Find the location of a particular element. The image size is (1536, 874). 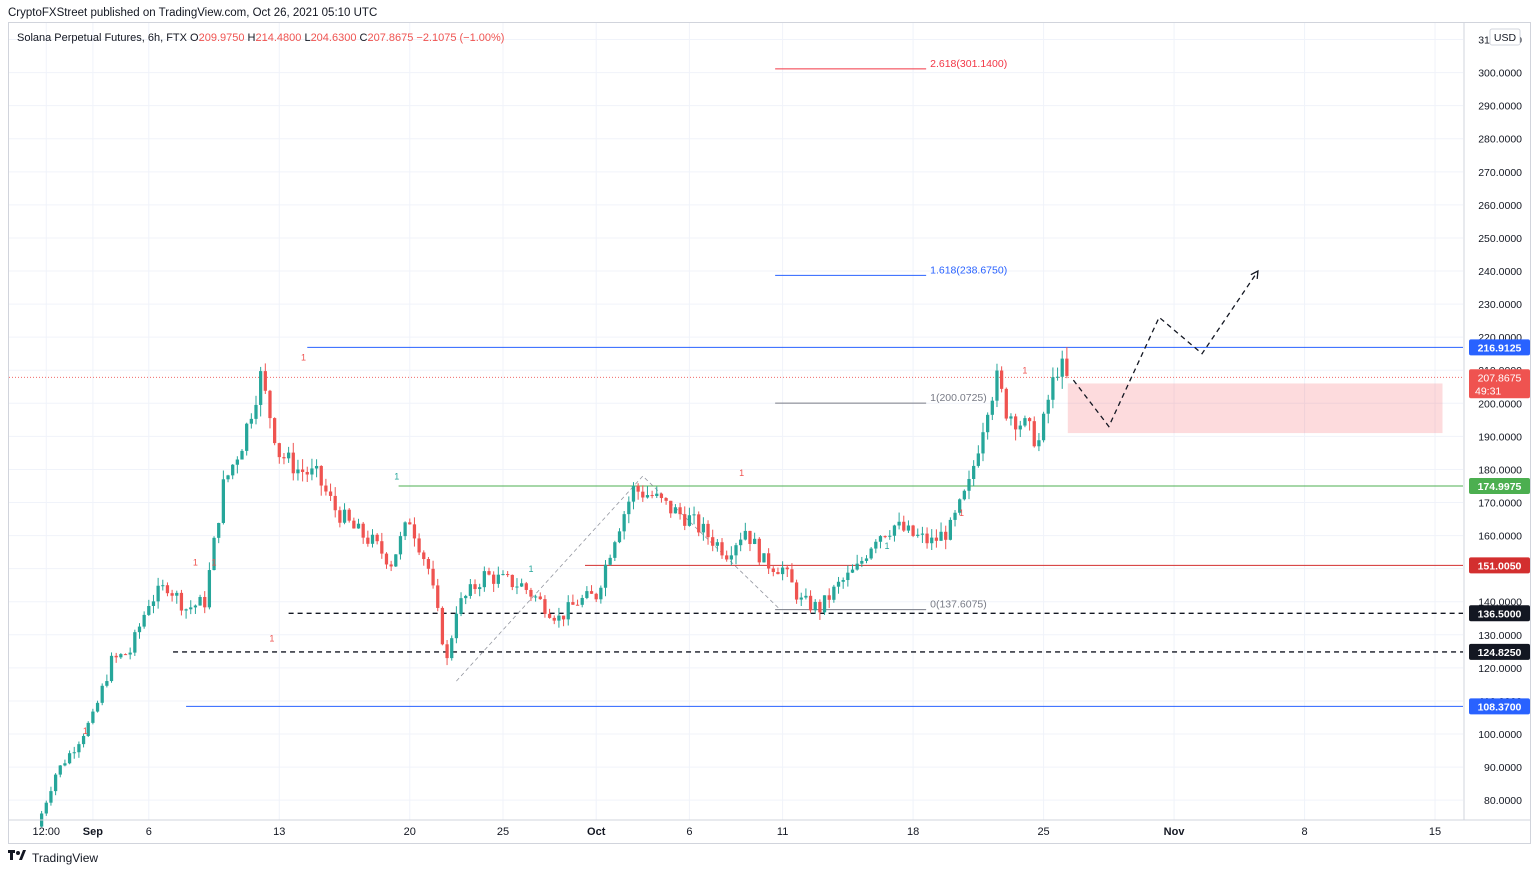

price-tick-label: 200.0000 is located at coordinates (1500, 404).